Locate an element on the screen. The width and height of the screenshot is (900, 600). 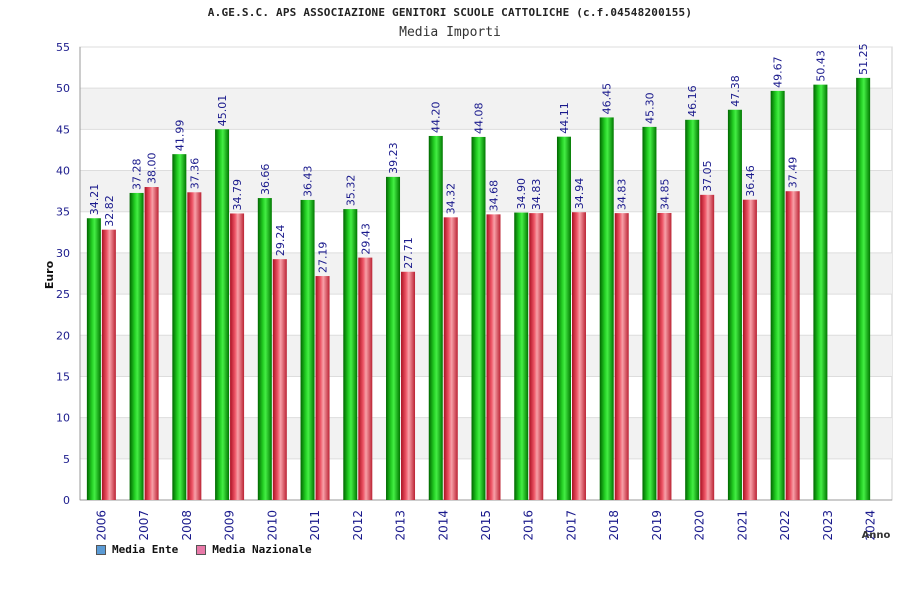
x-tick-label: 2019 is located at coordinates (657, 525).